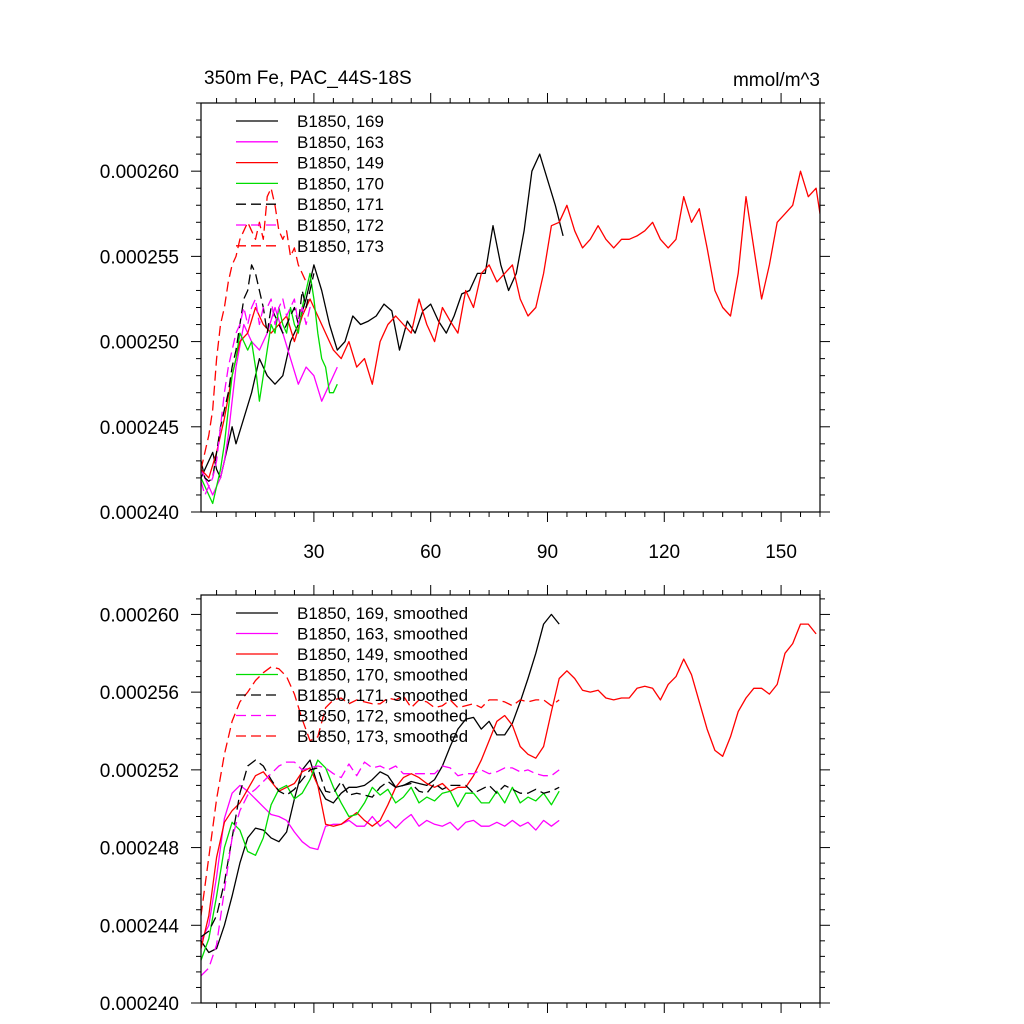 The image size is (1024, 1024). What do you see at coordinates (139, 693) in the screenshot?
I see `y-tick-label: 0.000256` at bounding box center [139, 693].